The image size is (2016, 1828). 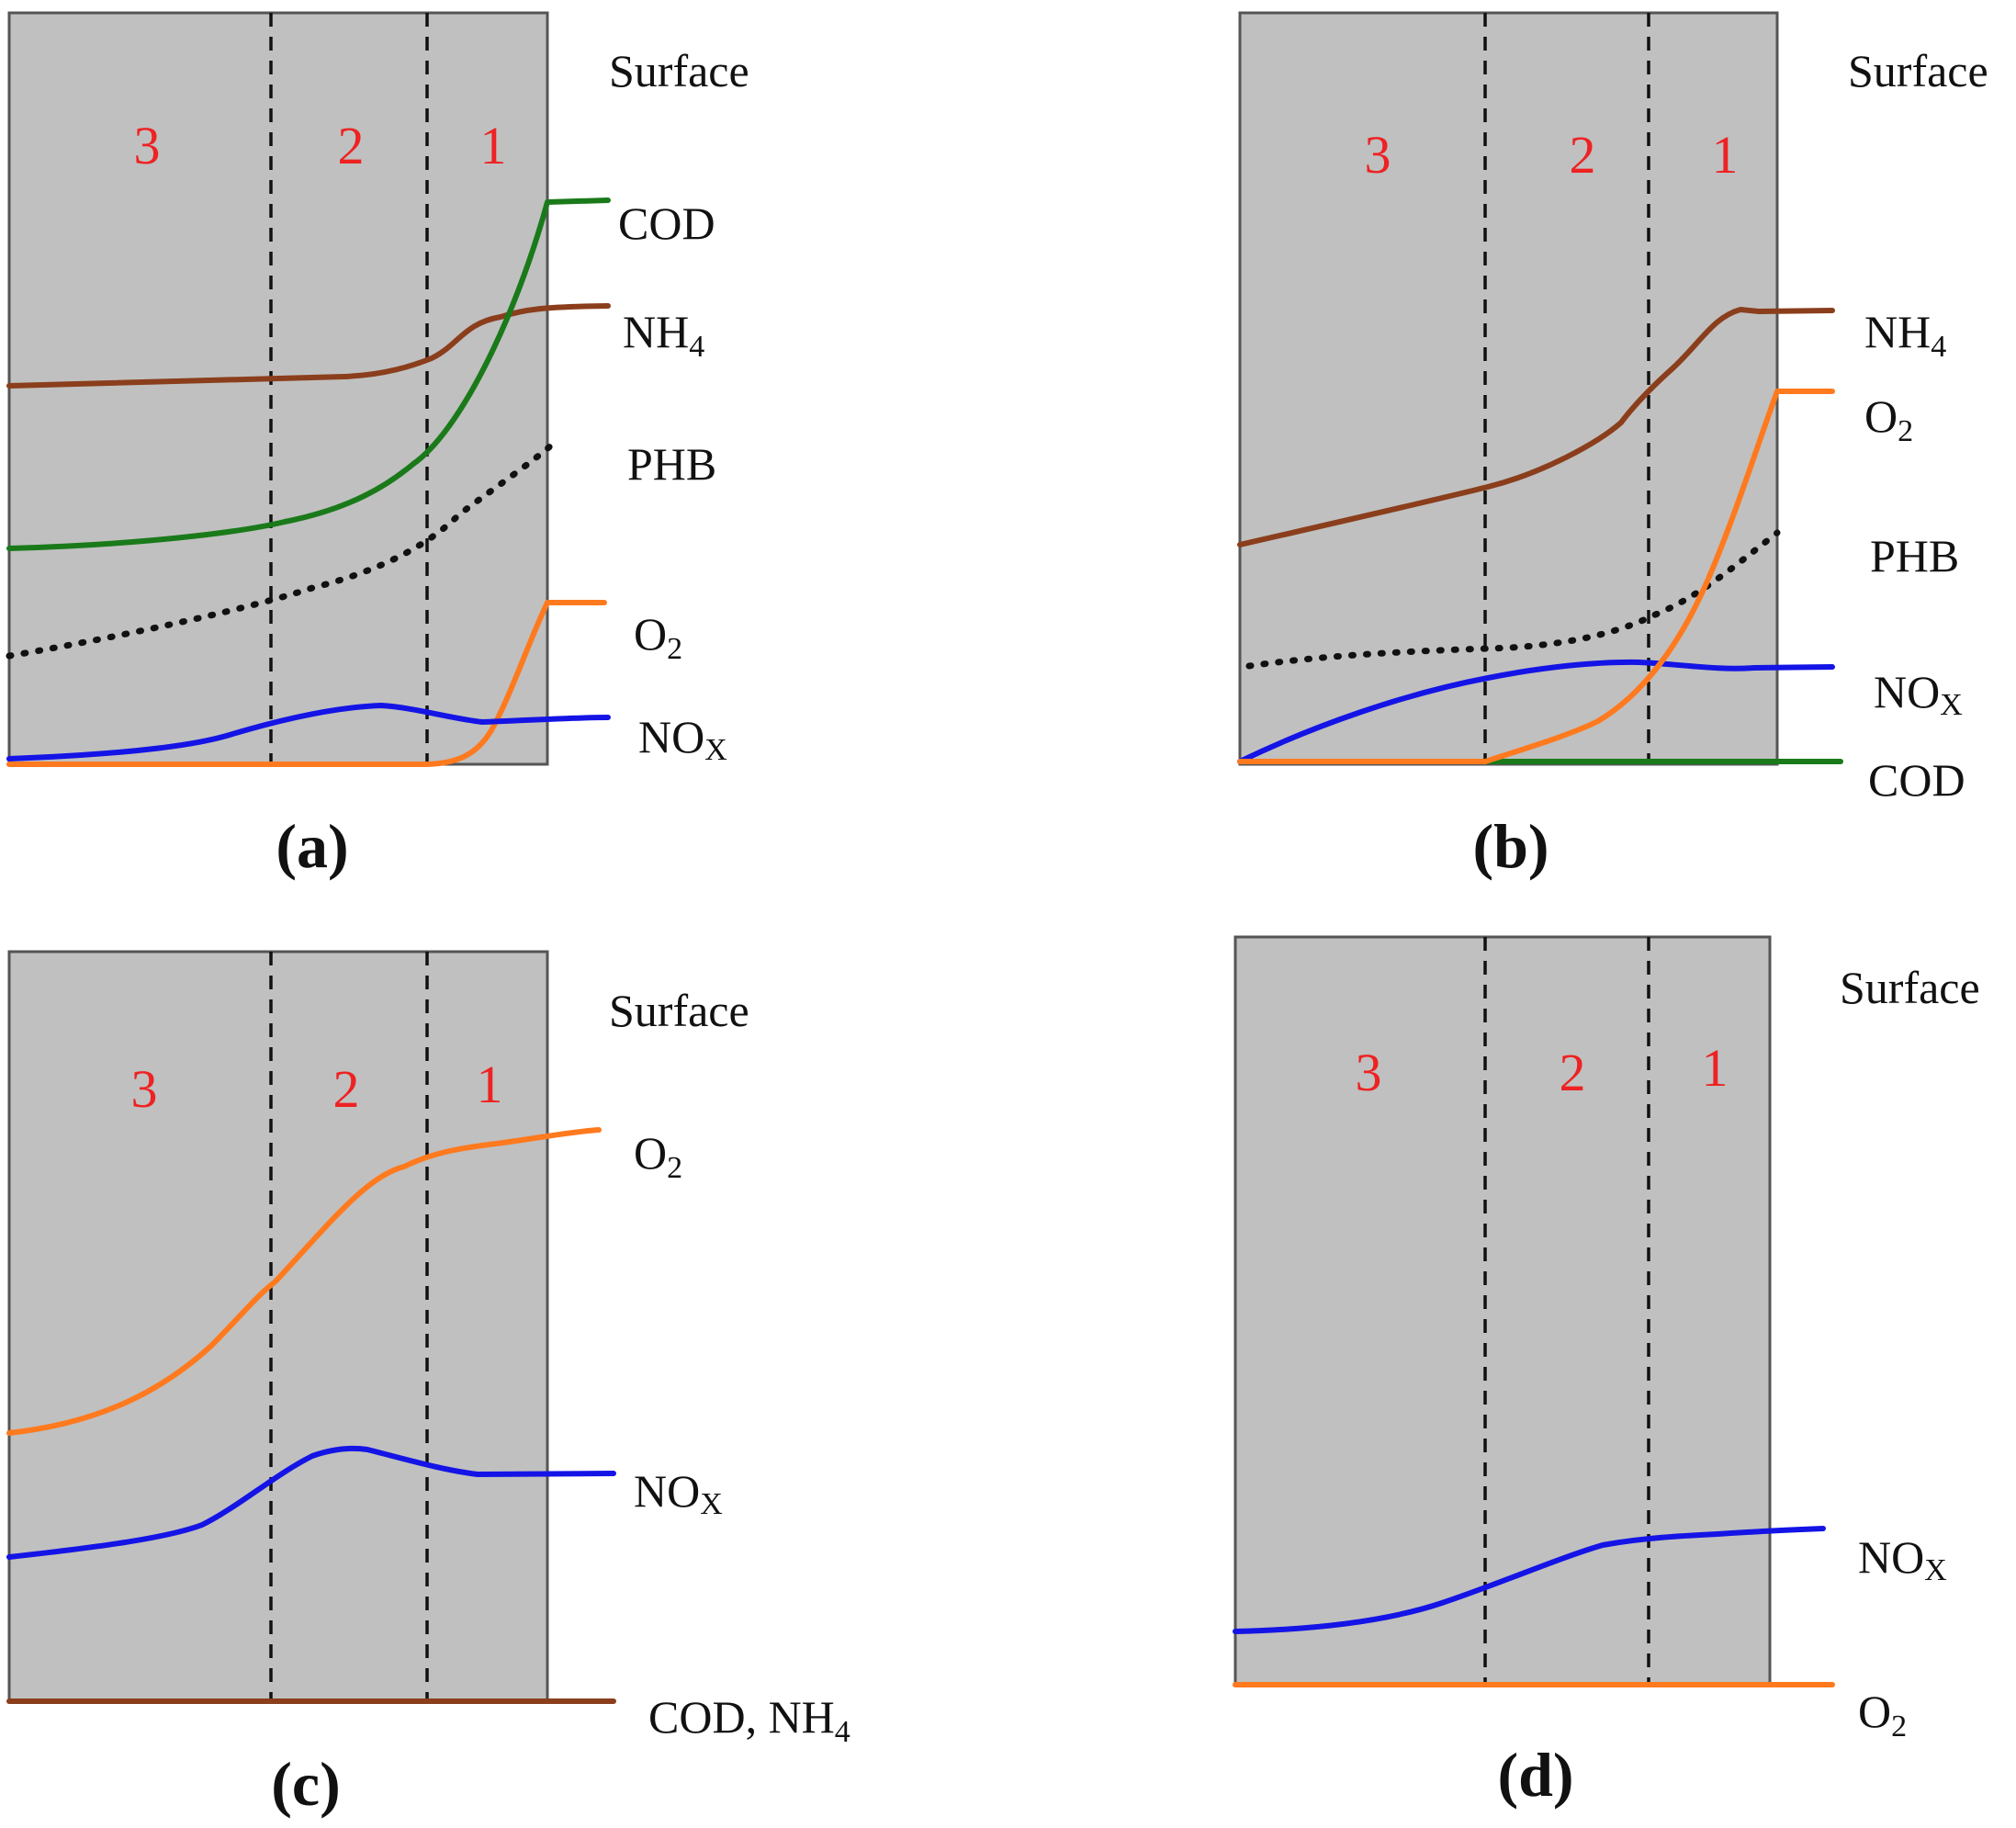 What do you see at coordinates (679, 1010) in the screenshot?
I see `panel-c-surface-label: Surface` at bounding box center [679, 1010].